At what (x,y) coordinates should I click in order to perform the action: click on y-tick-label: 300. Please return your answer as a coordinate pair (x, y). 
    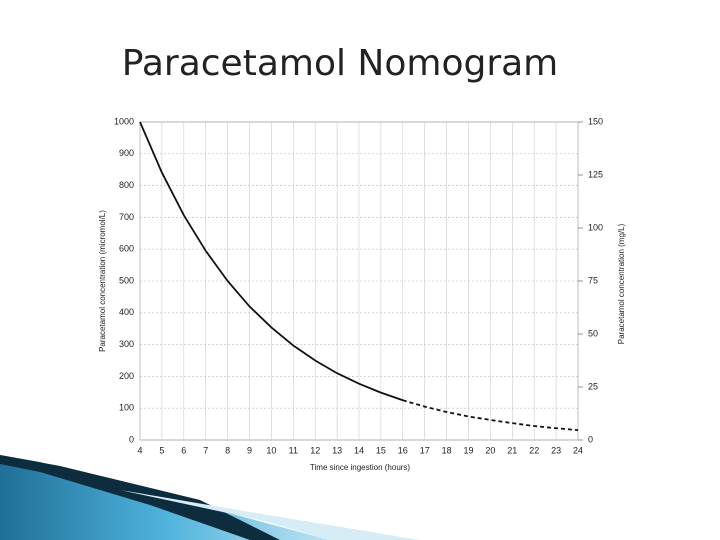
    Looking at the image, I should click on (126, 344).